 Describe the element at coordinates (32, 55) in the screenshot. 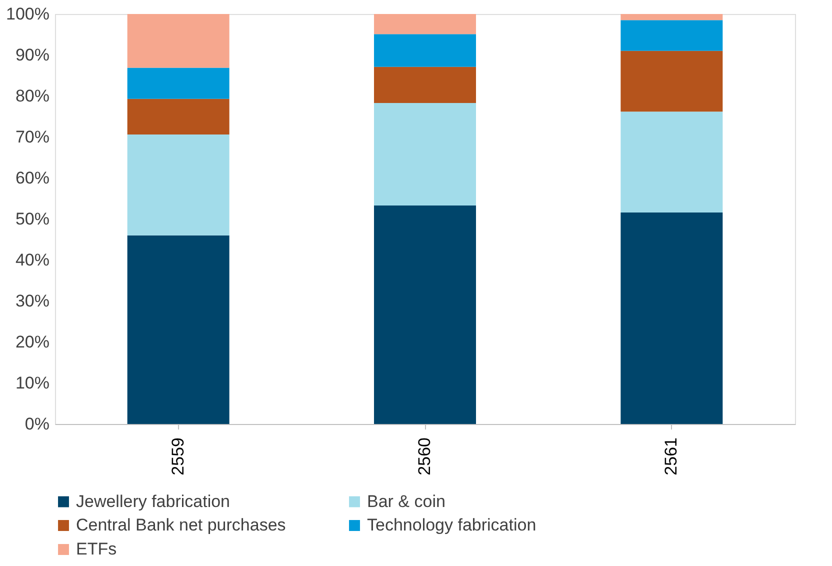

I see `y-tick-label: 90%` at that location.